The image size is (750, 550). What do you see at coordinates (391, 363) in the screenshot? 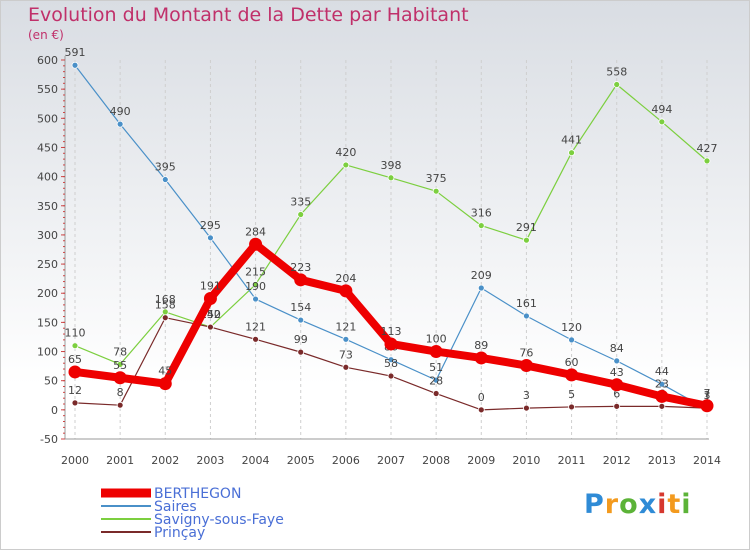
I see `data-label: 58` at bounding box center [391, 363].